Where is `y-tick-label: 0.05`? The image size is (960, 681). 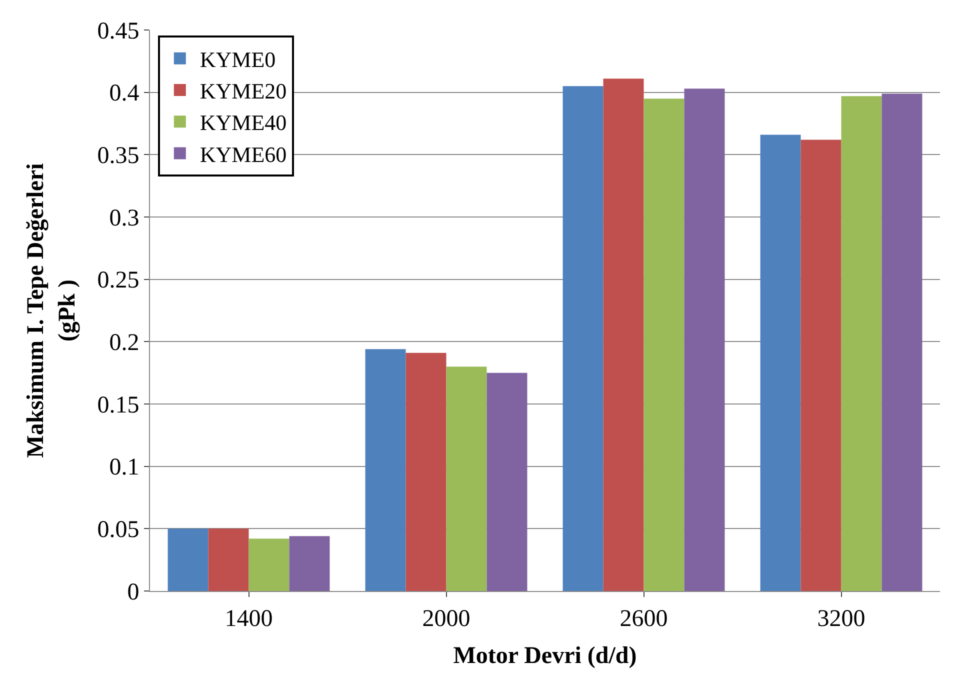
y-tick-label: 0.05 is located at coordinates (118, 530).